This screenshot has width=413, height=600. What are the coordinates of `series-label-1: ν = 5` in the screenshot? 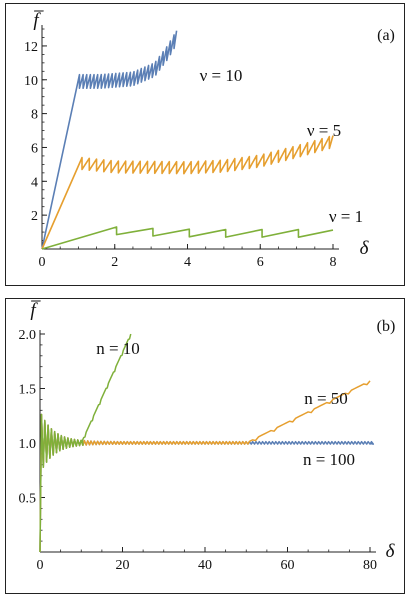 It's located at (324, 130).